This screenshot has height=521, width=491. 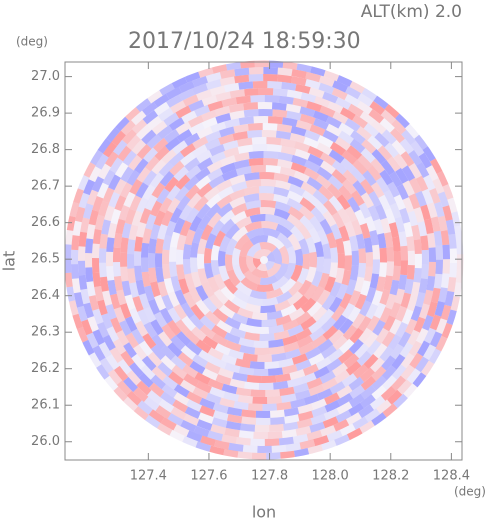 I want to click on y-tick-label: 26.8, so click(x=45, y=149).